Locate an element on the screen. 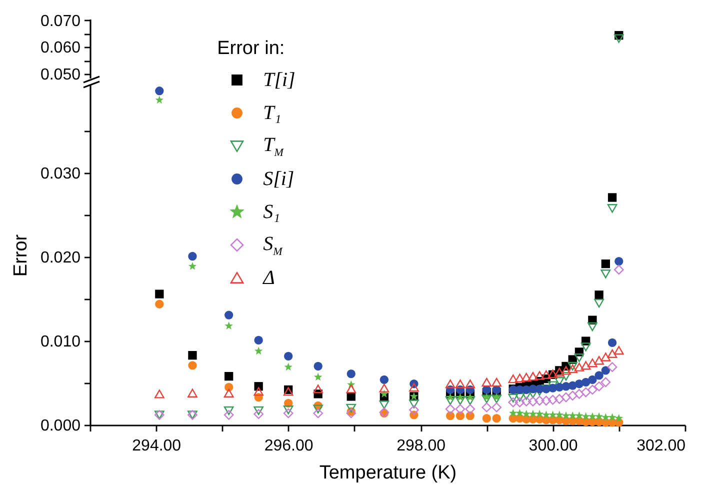 Image resolution: width=725 pixels, height=491 pixels. legend-title: Error in: is located at coordinates (251, 49).